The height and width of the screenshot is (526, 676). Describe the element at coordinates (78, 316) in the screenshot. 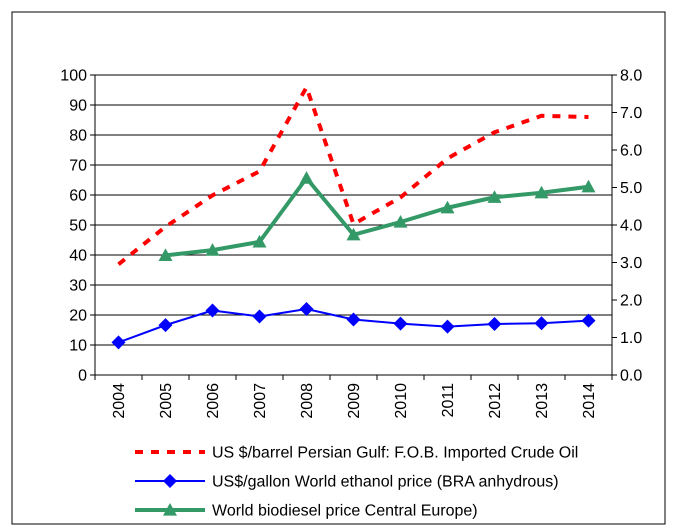

I see `y-tick-label: 20` at that location.